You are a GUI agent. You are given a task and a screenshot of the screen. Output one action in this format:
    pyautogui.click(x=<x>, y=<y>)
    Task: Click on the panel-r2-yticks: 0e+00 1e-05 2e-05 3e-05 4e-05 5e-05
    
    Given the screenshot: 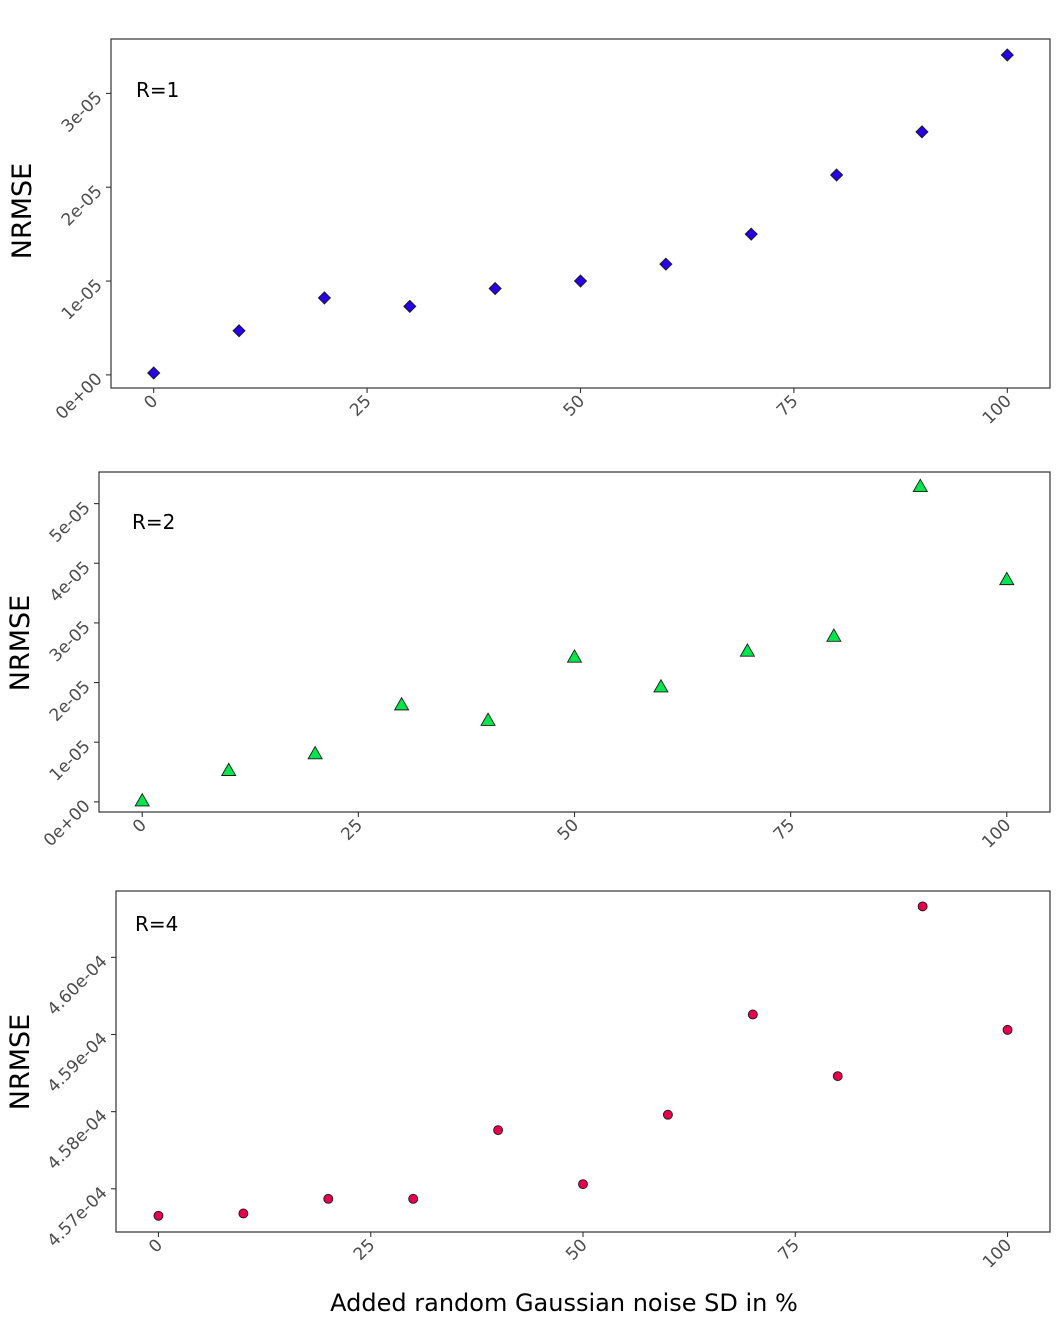 What is the action you would take?
    pyautogui.click(x=69, y=674)
    